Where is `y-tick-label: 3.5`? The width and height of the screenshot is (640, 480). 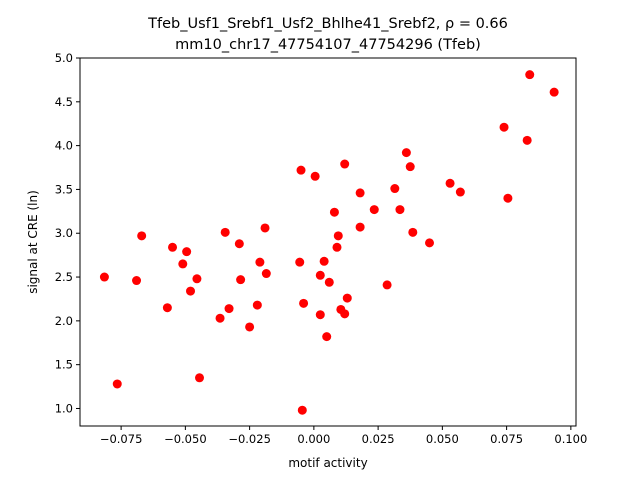 y-tick-label: 3.5 is located at coordinates (64, 189).